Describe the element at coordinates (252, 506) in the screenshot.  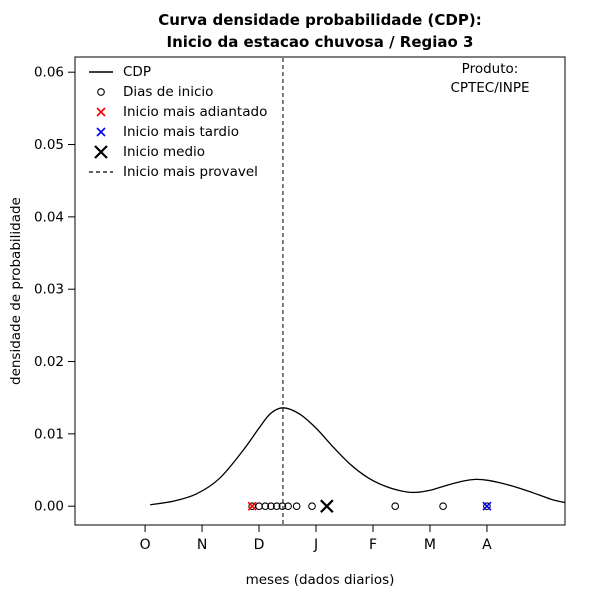
I see `earliest-onset-marker` at that location.